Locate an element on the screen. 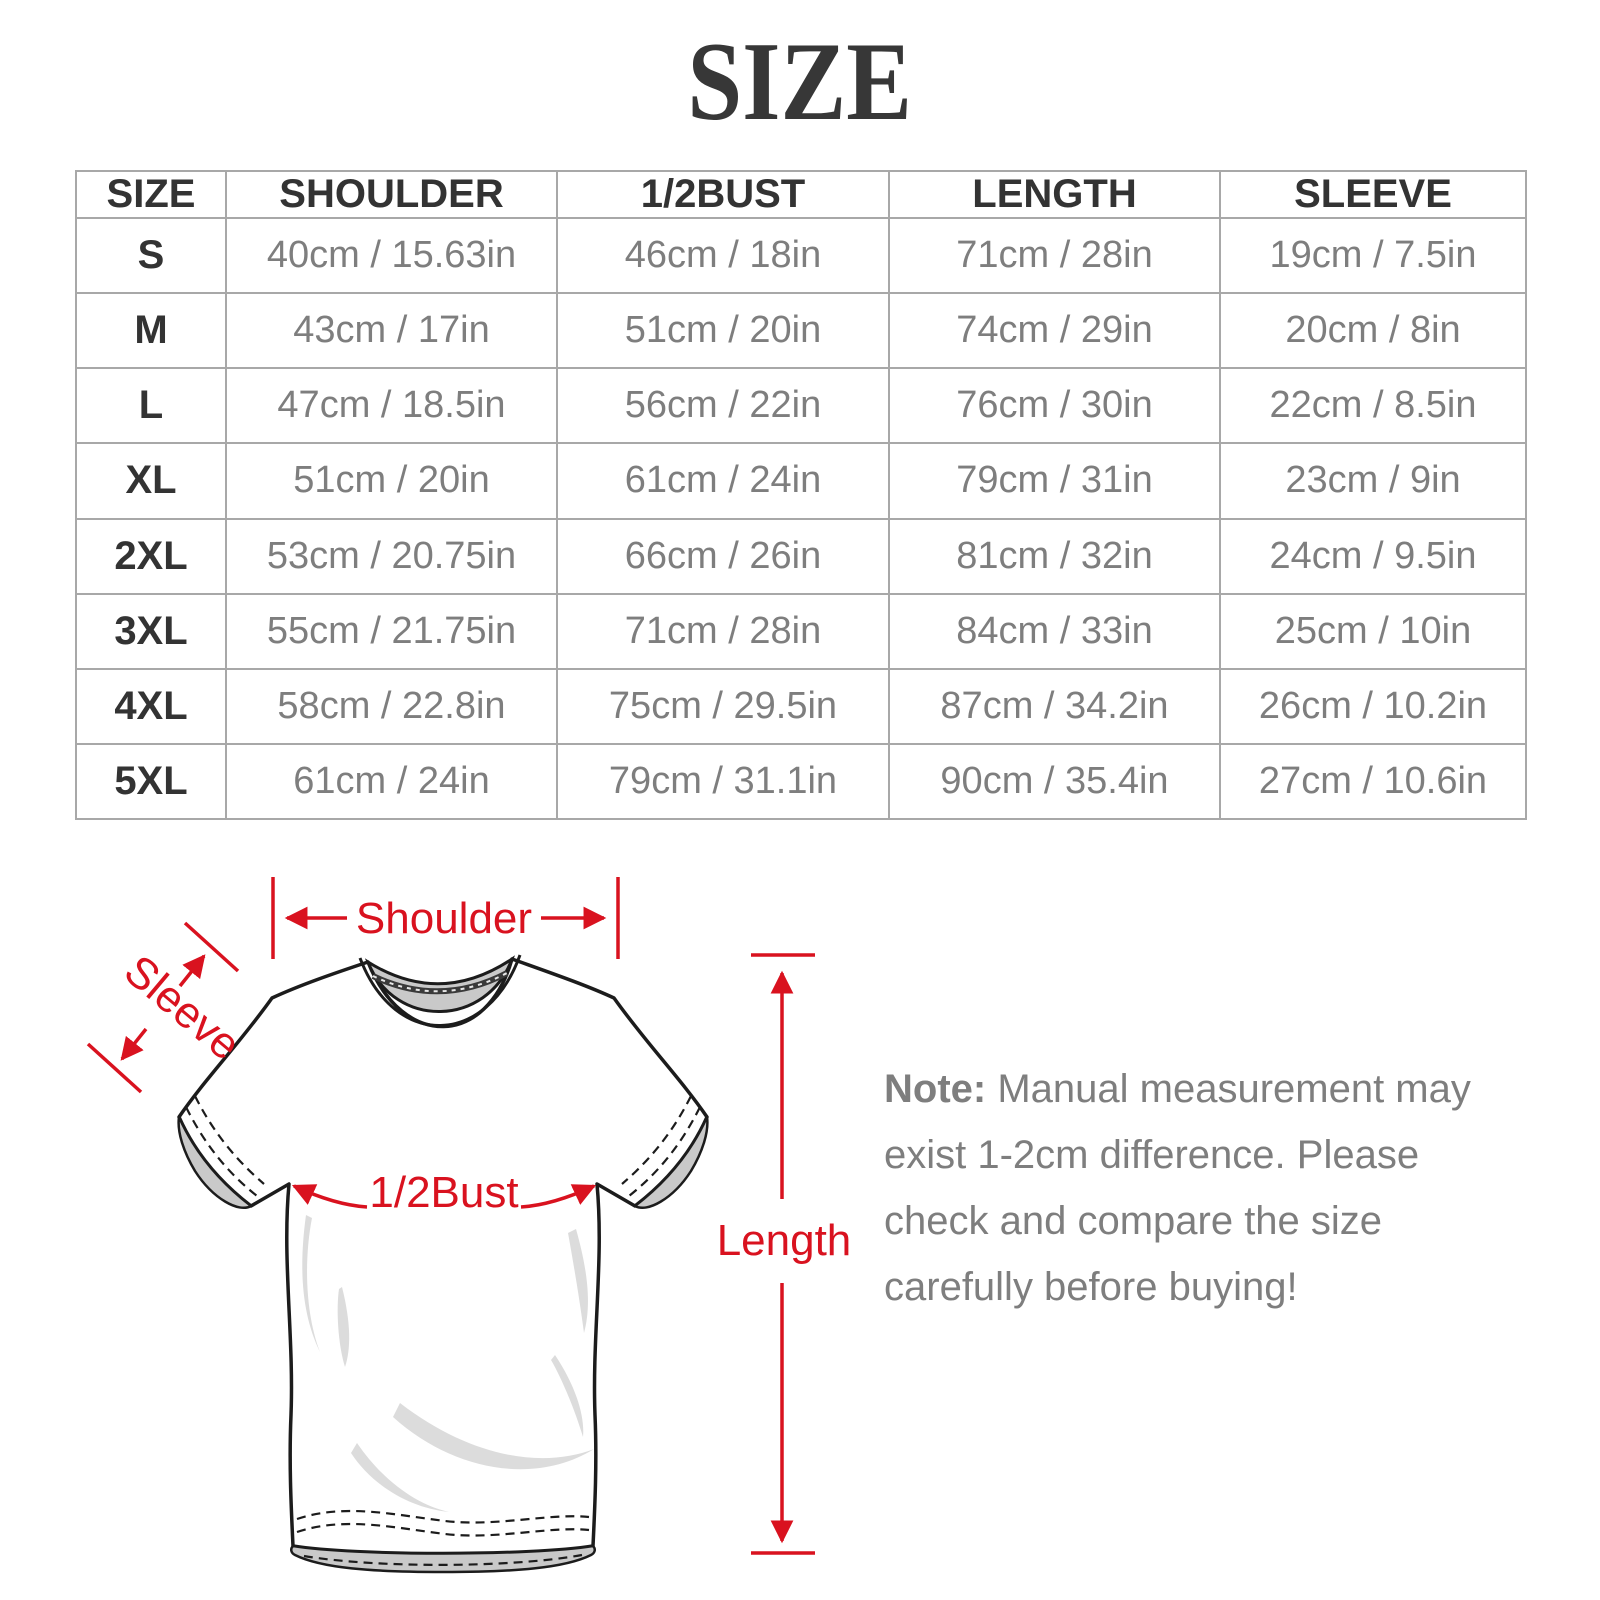  table-cell: 22cm / 8.5in is located at coordinates (1373, 406).